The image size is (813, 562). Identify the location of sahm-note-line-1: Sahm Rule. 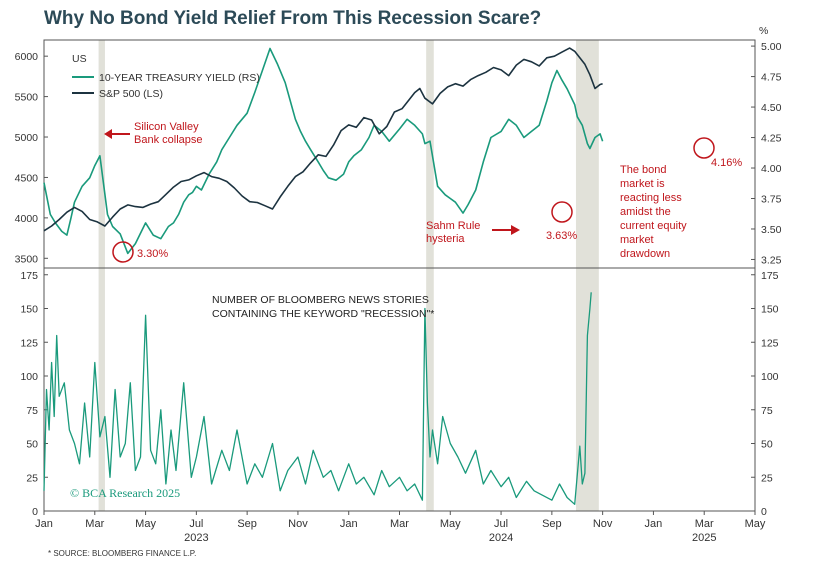
(453, 226).